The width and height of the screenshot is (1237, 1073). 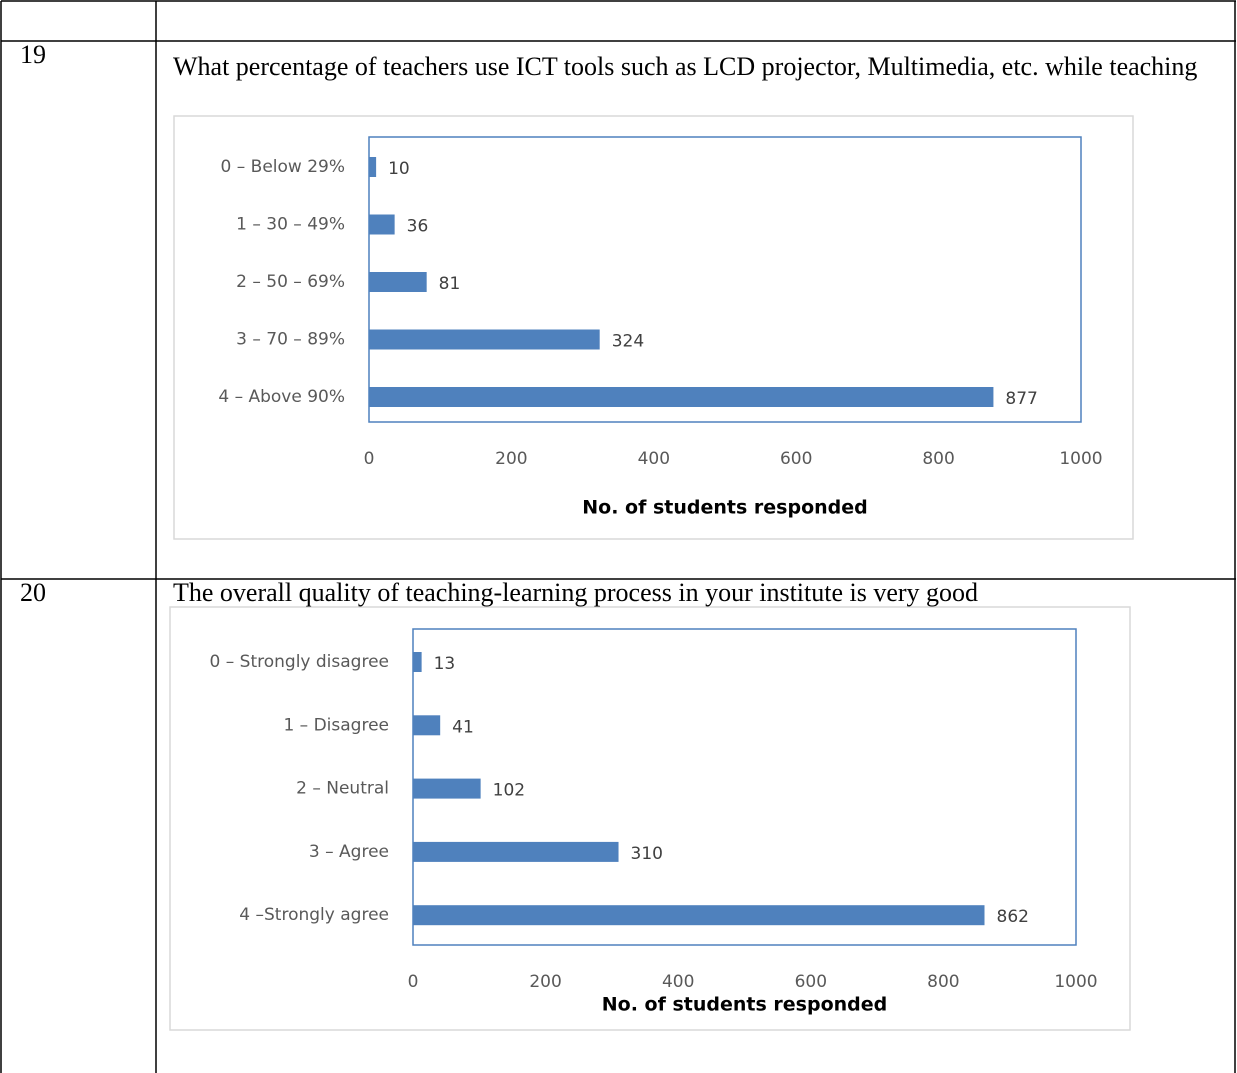 What do you see at coordinates (463, 727) in the screenshot?
I see `value-label: 41` at bounding box center [463, 727].